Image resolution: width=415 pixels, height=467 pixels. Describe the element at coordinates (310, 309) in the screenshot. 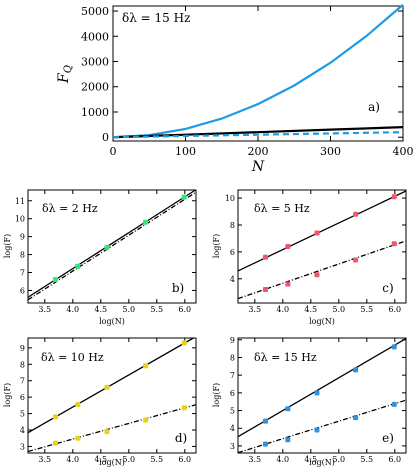

I see `panel-c-xtick-label: 4.5` at that location.